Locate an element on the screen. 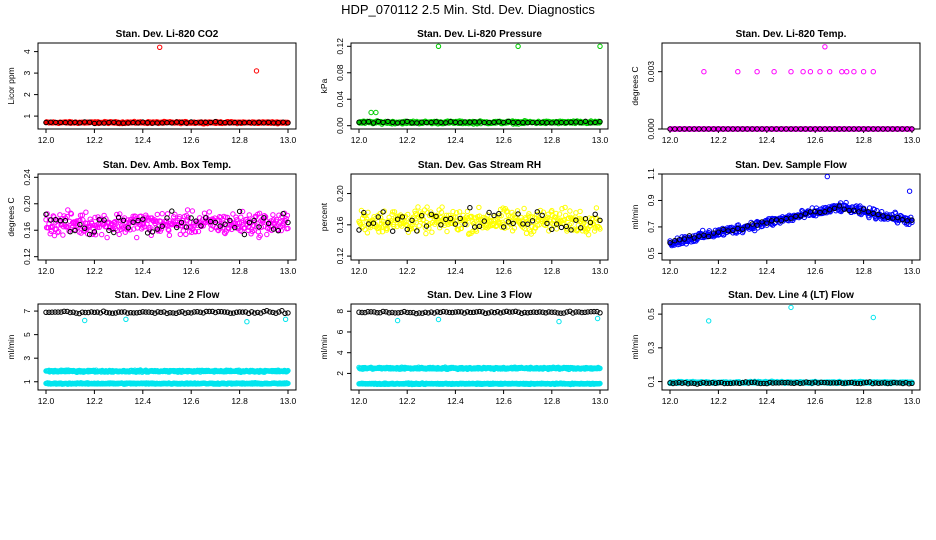 Image resolution: width=936 pixels, height=540 pixels. y-tick-label: 2 is located at coordinates (340, 373).